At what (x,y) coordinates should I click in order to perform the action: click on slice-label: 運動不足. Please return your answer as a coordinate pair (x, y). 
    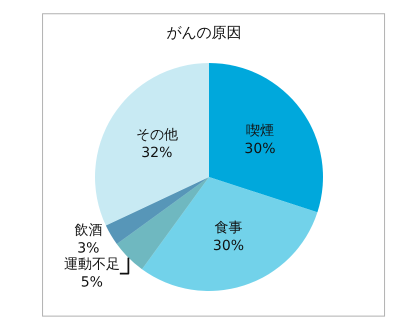
    Looking at the image, I should click on (92, 264).